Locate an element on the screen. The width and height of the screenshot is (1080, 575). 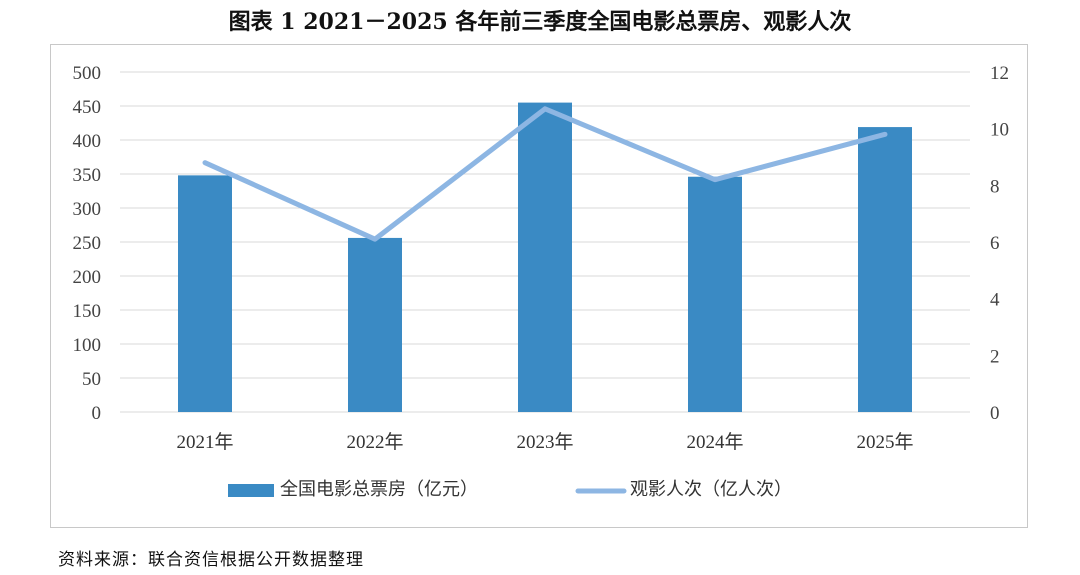
legend-label: 观影人次（亿人次） is located at coordinates (711, 489).